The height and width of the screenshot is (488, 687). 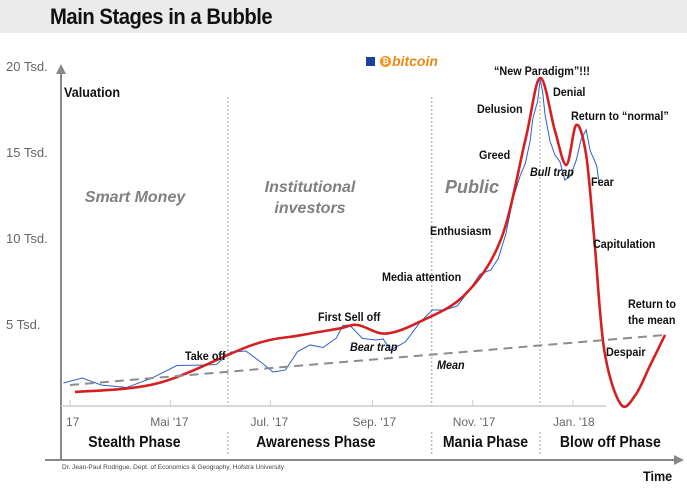 I want to click on phase-blow-off: Blow off Phase, so click(x=610, y=442).